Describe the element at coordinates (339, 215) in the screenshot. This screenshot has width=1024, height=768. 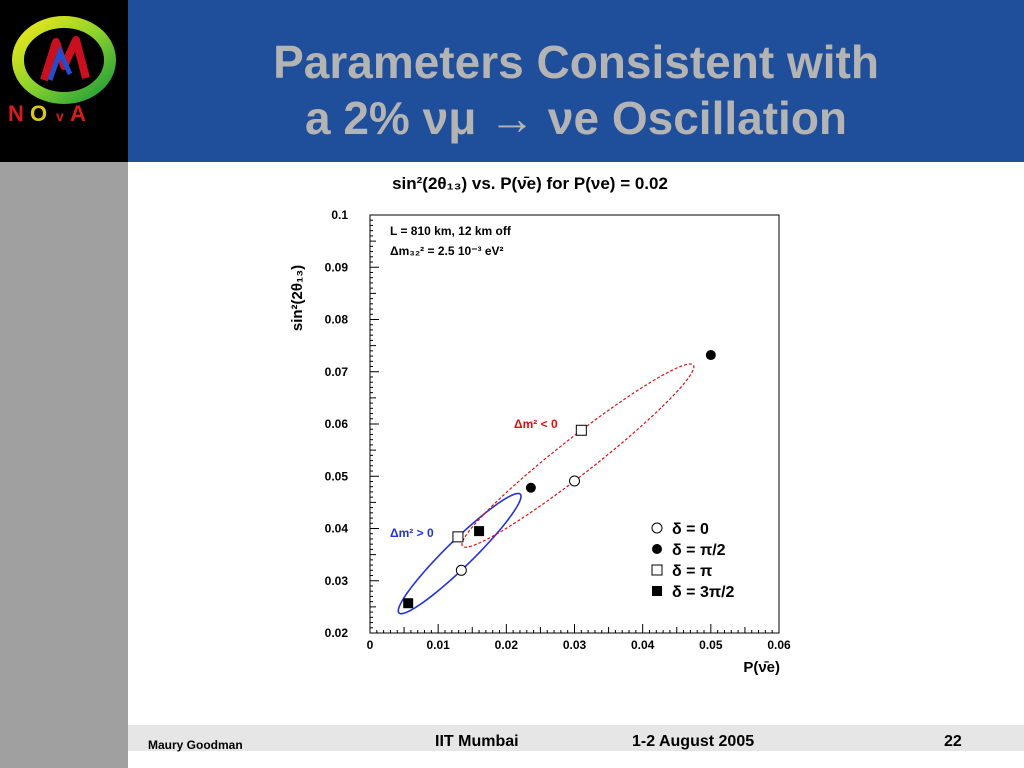
I see `y-tick-label: 0.1` at that location.